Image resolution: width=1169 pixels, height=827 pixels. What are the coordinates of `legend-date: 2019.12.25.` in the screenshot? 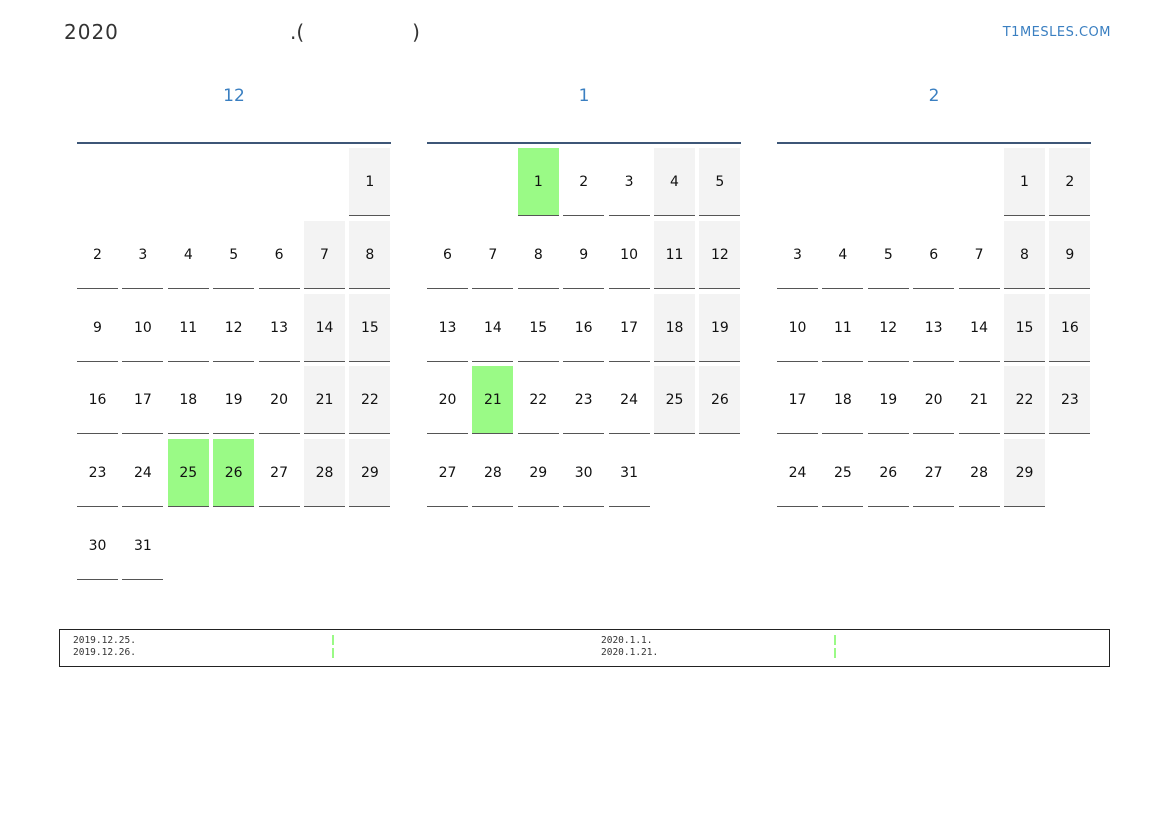 It's located at (104, 640).